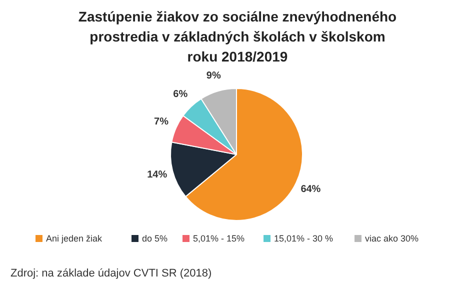  What do you see at coordinates (237, 36) in the screenshot?
I see `chart-title: Zastúpenie žiakov zo sociálne znevýhodneného prostredia v základných školách v školskom roku 2018/2019` at bounding box center [237, 36].